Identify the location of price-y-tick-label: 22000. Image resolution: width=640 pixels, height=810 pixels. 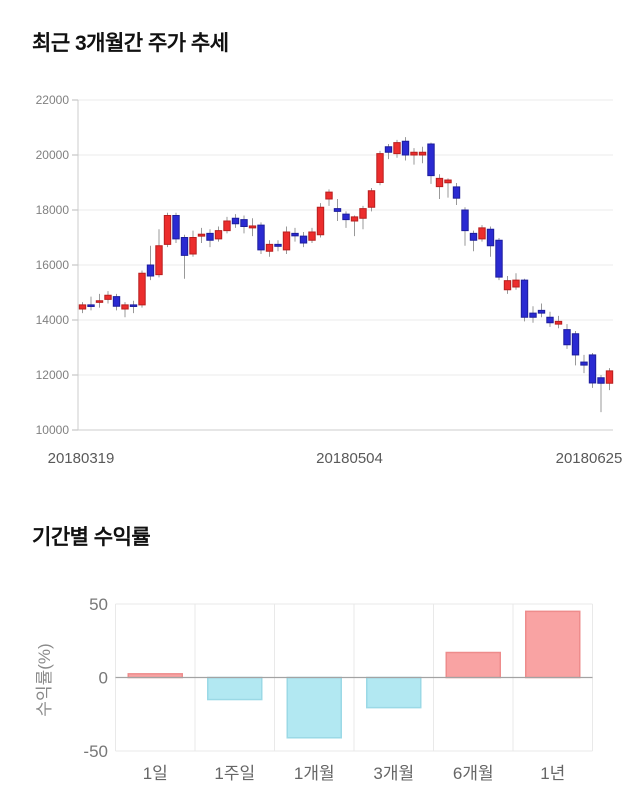
(53, 100).